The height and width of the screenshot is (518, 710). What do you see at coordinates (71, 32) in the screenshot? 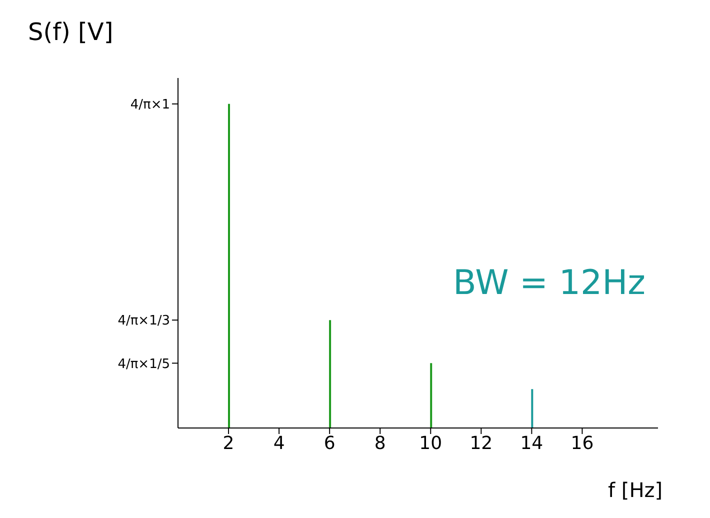
I see `y-axis-title: S(f) [V]` at bounding box center [71, 32].